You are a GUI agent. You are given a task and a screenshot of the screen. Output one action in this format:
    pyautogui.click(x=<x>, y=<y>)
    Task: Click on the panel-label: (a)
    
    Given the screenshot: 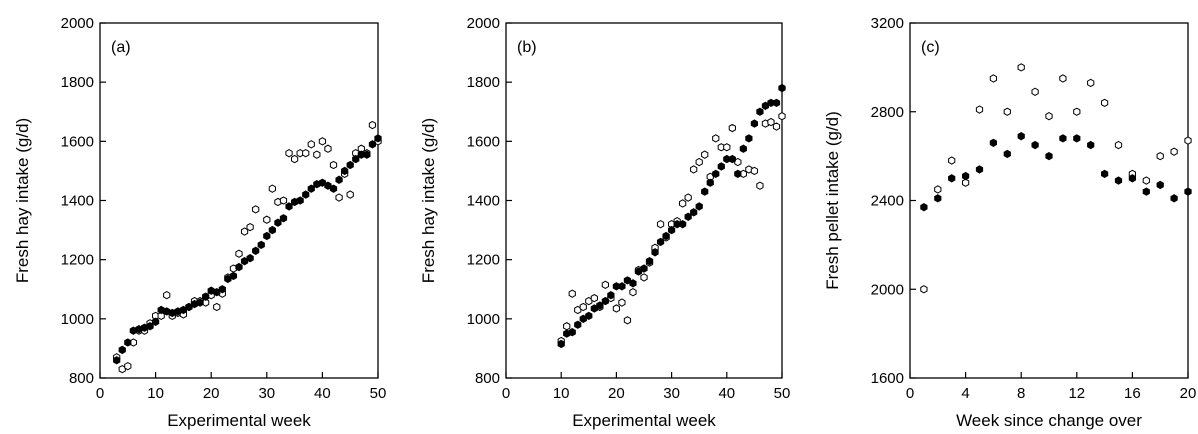 What is the action you would take?
    pyautogui.click(x=121, y=47)
    